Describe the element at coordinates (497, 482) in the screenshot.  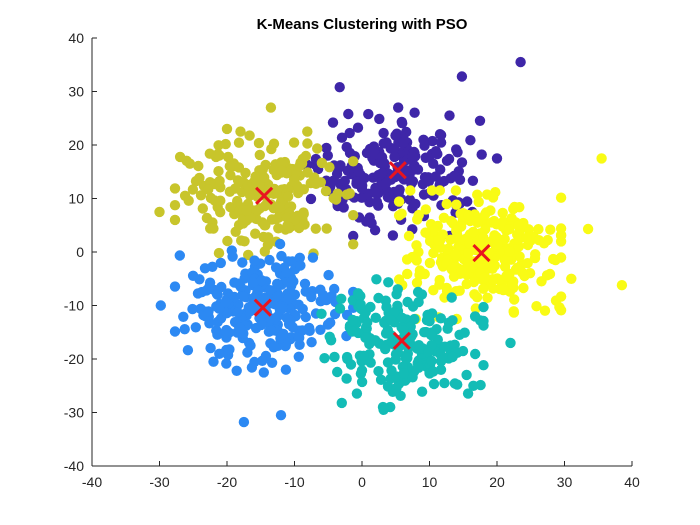
I see `x-tick-label: 20` at that location.